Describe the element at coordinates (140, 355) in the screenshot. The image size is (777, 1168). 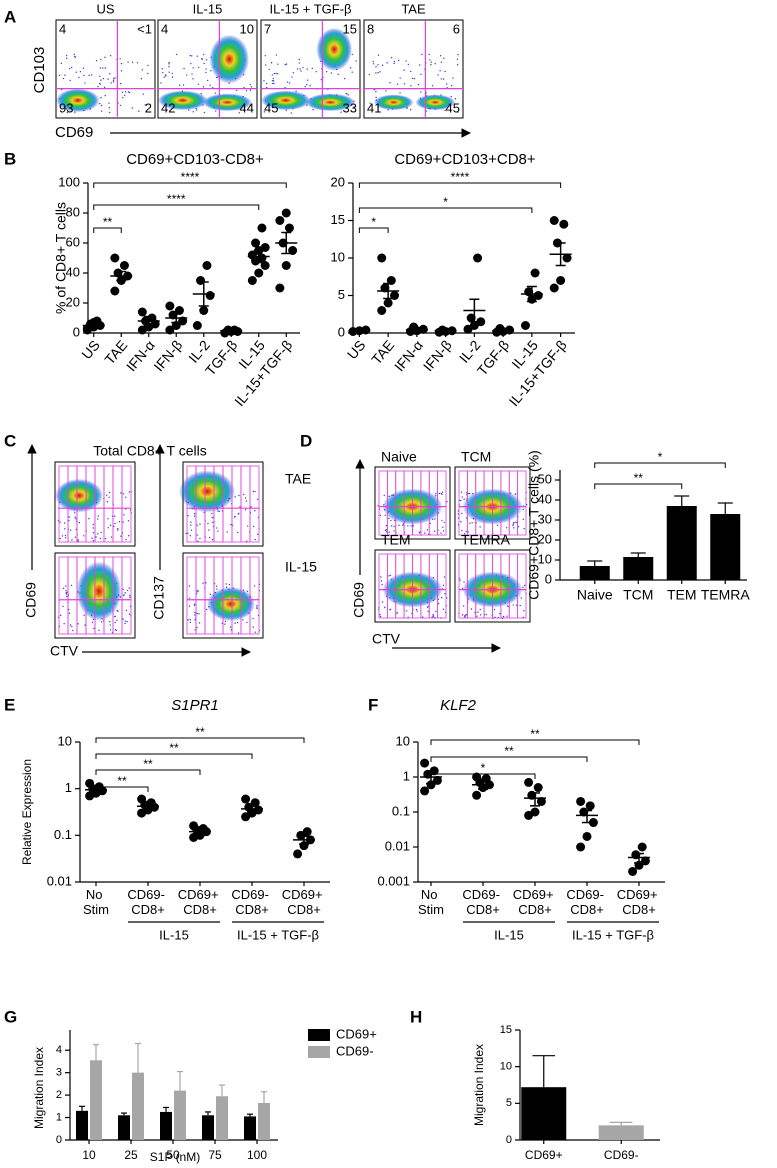
I see `x-tick-label: IFN-α` at that location.